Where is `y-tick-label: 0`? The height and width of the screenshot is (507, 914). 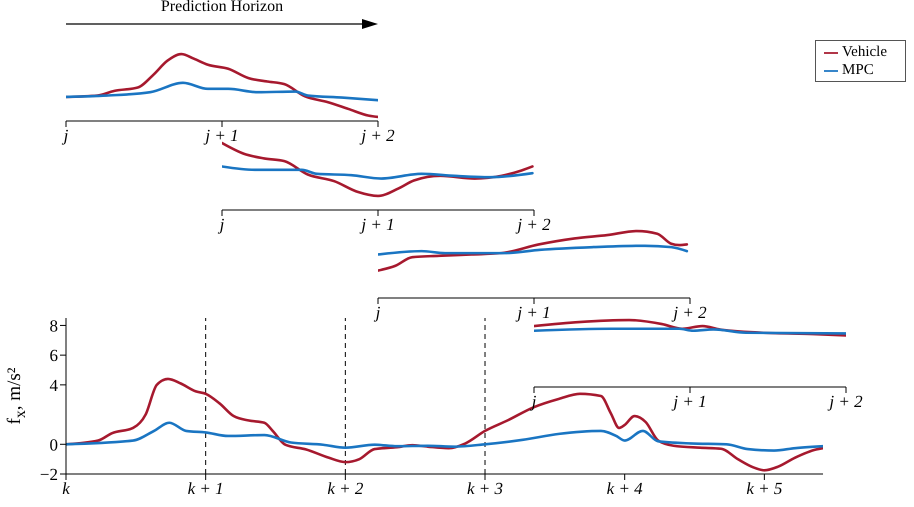 y-tick-label: 0 is located at coordinates (54, 444).